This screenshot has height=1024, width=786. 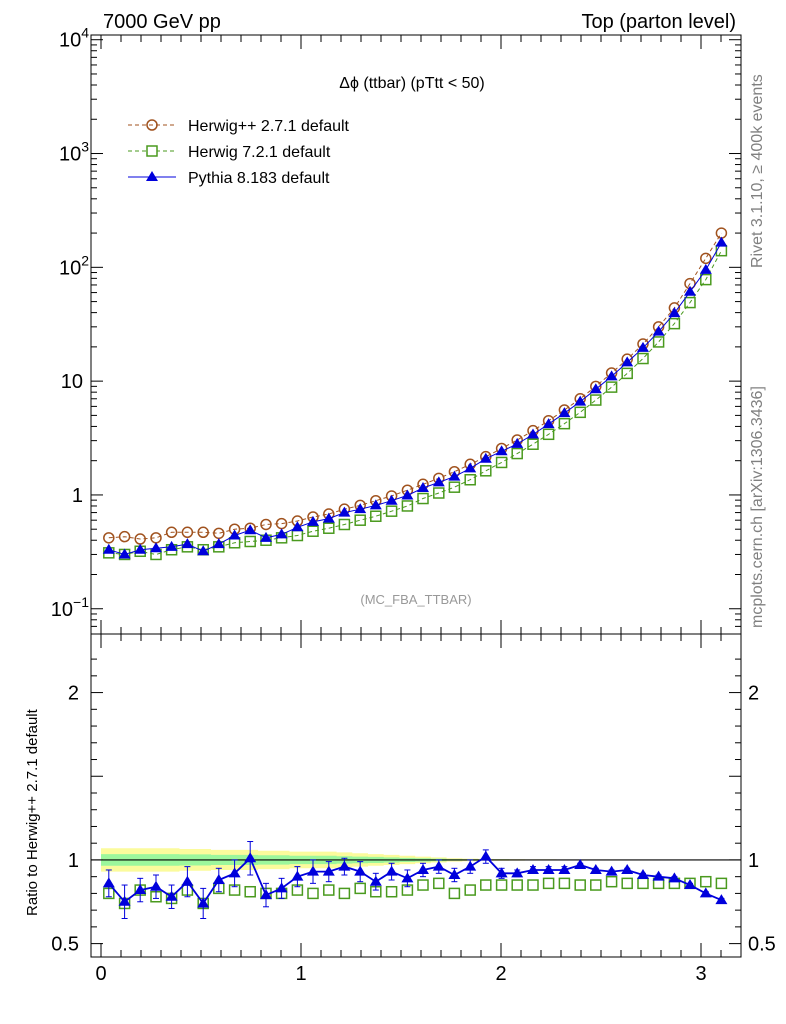 What do you see at coordinates (259, 152) in the screenshot?
I see `legend-label-herwig7: Herwig 7.2.1 default` at bounding box center [259, 152].